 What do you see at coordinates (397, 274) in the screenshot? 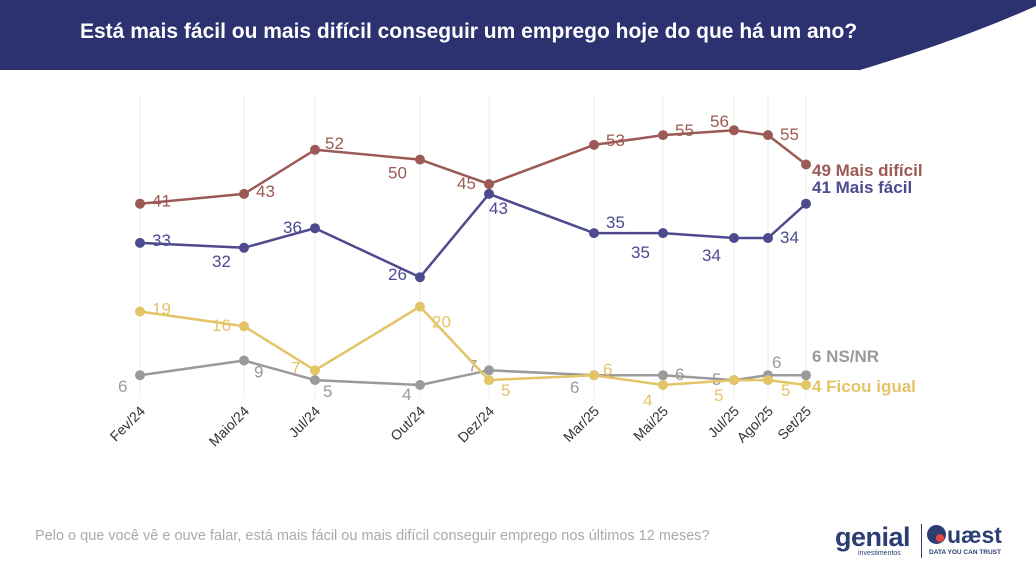
I see `data-label: 26` at bounding box center [397, 274].